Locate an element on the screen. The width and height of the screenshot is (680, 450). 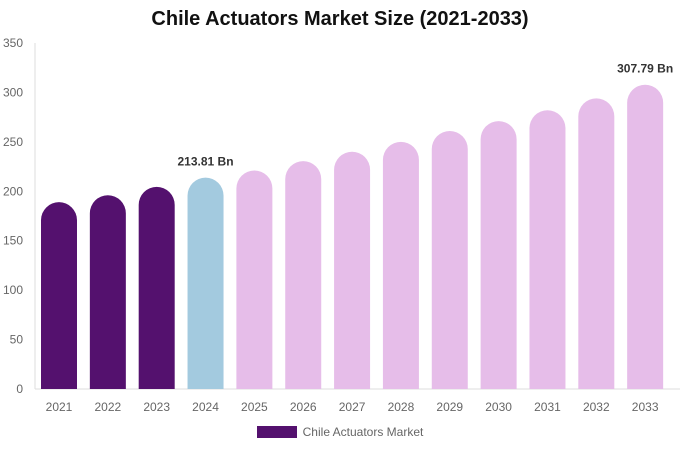
y-tick-label: 350 is located at coordinates (13, 43).